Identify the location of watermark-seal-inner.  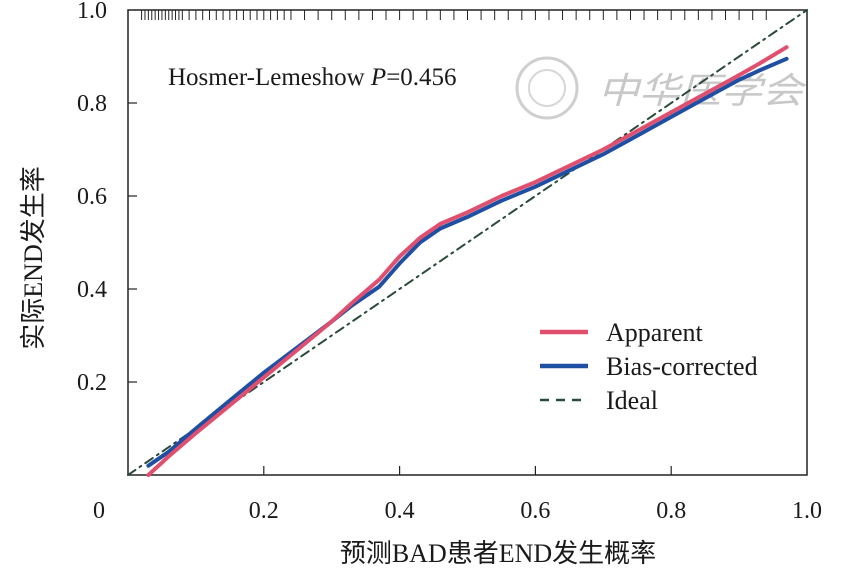
(547, 88).